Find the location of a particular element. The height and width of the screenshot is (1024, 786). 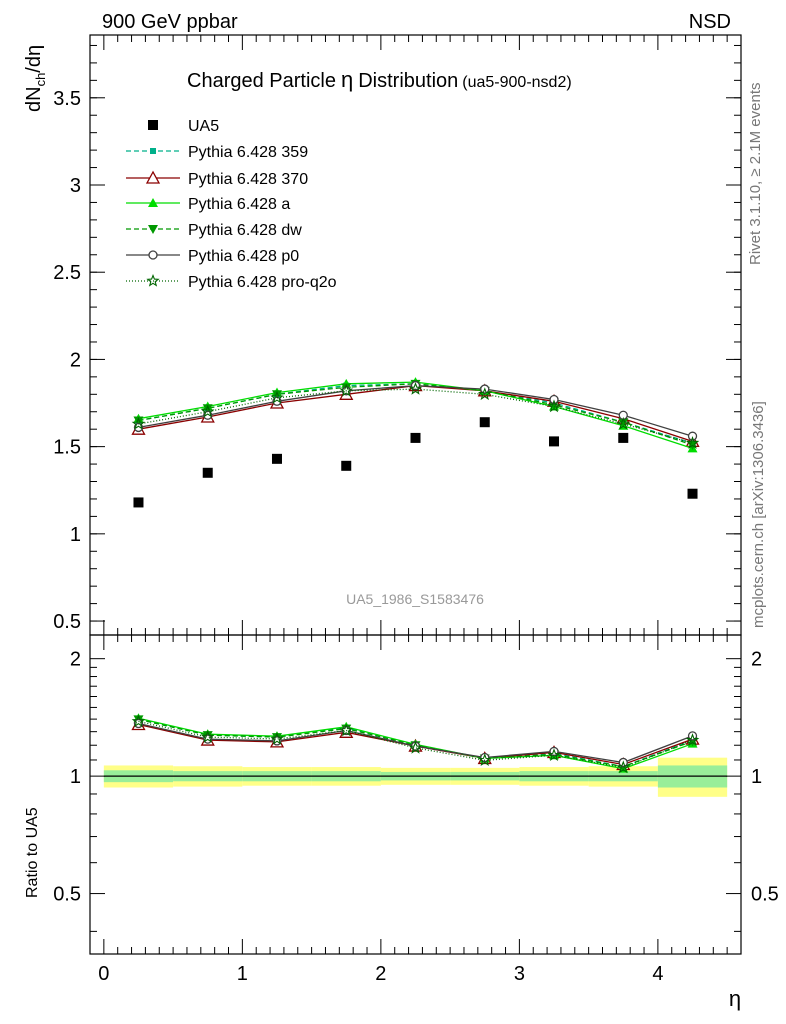

ratio-line is located at coordinates (415, 744).